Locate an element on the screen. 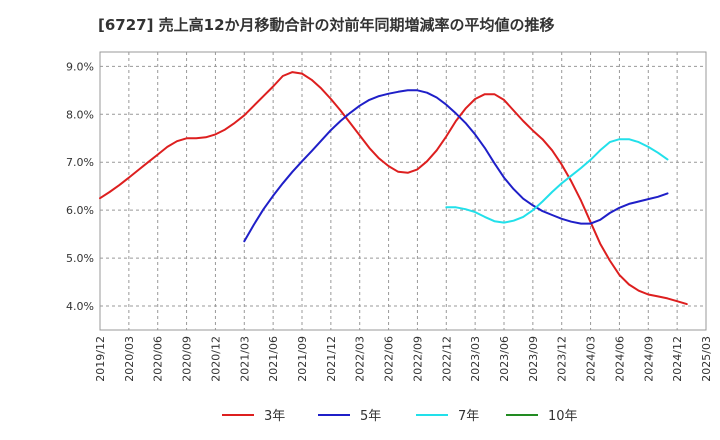  legend-item: 7年 is located at coordinates (447, 416).